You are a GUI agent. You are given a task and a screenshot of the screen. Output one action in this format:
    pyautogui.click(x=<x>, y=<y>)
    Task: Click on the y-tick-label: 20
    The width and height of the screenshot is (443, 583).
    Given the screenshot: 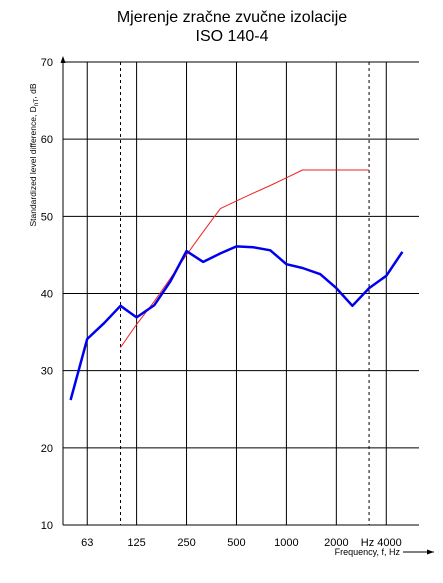 What is the action you would take?
    pyautogui.click(x=47, y=449)
    